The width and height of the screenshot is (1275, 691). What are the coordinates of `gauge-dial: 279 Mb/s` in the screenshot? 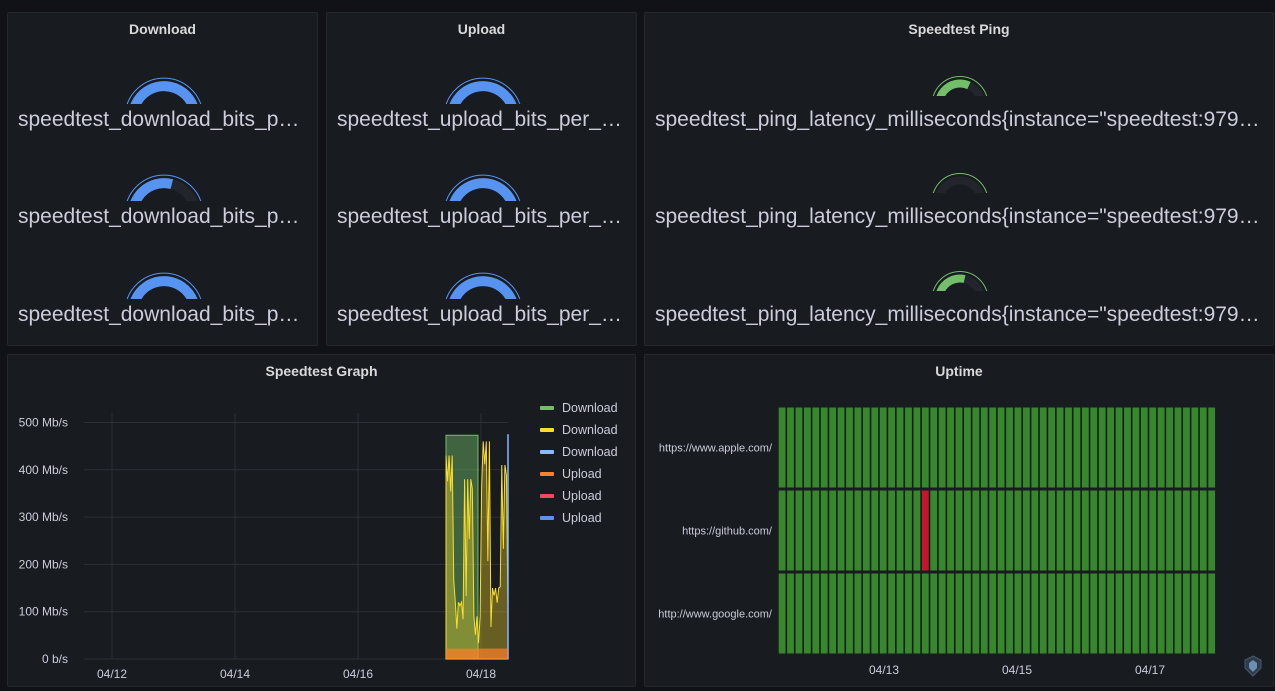 It's located at (164, 178).